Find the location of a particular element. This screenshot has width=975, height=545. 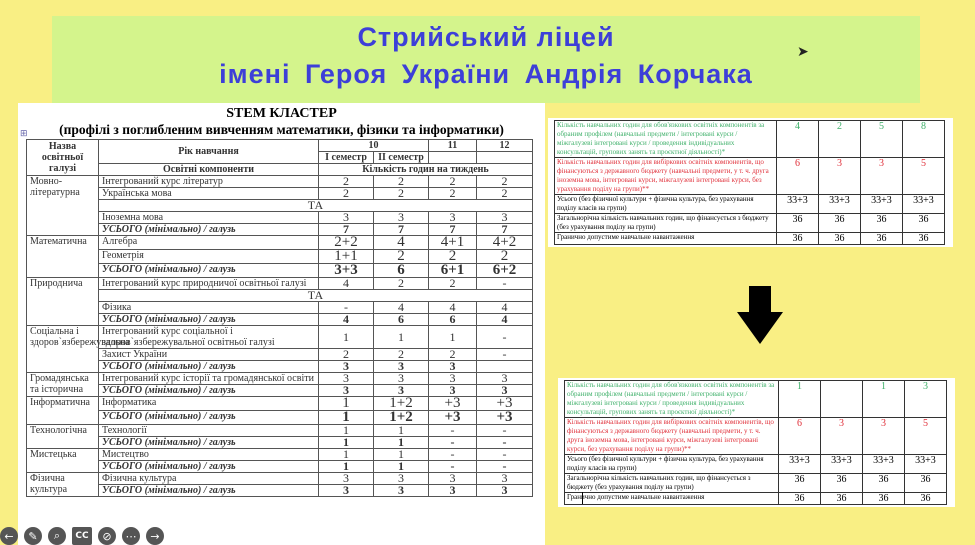

school-name: Стрийський ліцей is located at coordinates (486, 37).